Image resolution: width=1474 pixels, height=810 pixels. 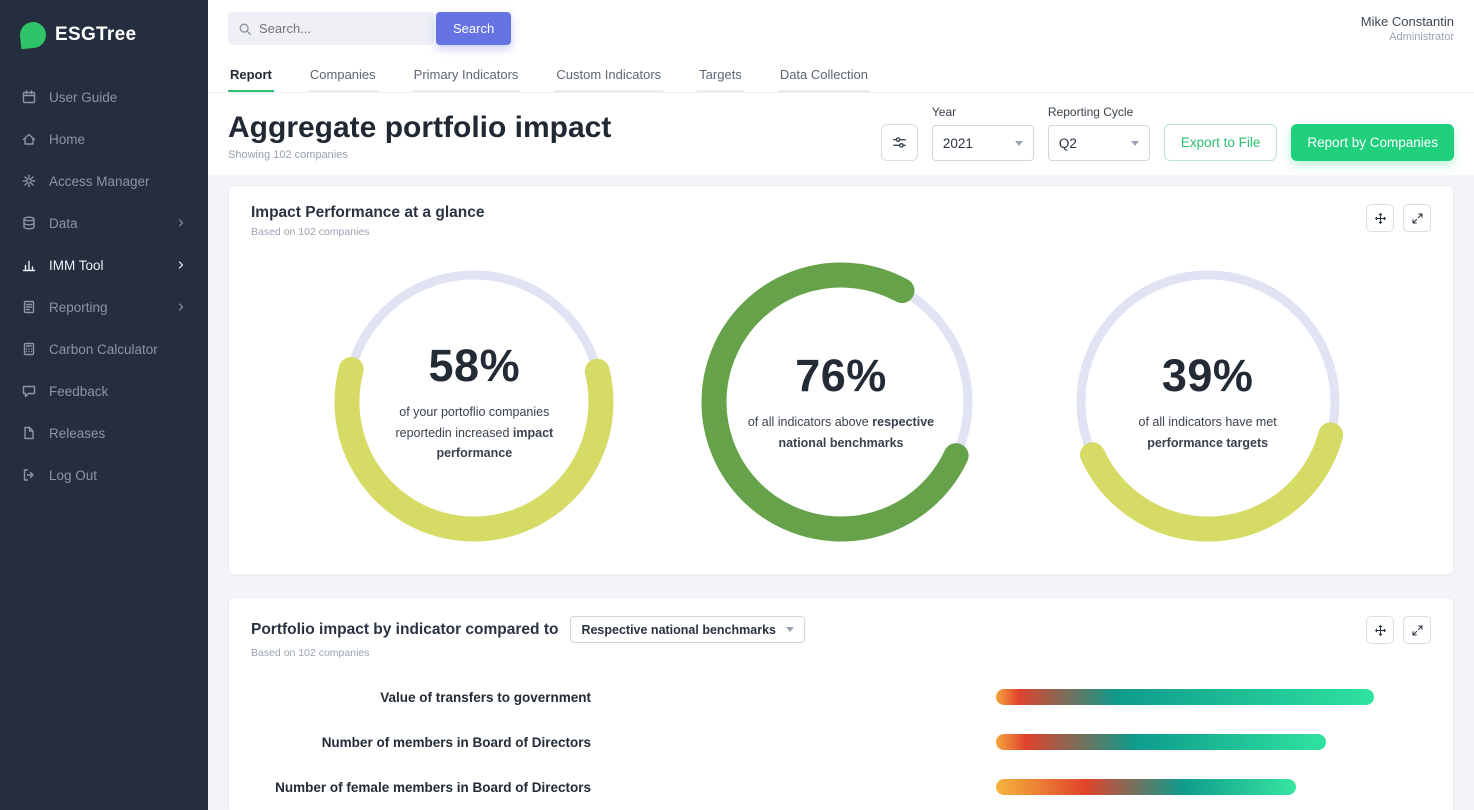 I want to click on sidebar-item-imm-tool: IMM Tool, so click(x=104, y=265).